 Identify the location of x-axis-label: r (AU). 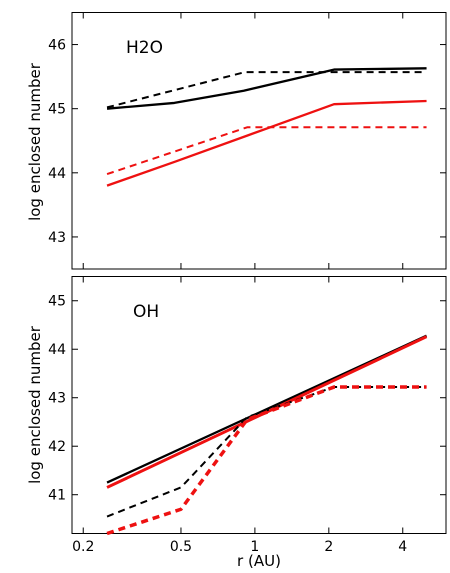
(259, 561).